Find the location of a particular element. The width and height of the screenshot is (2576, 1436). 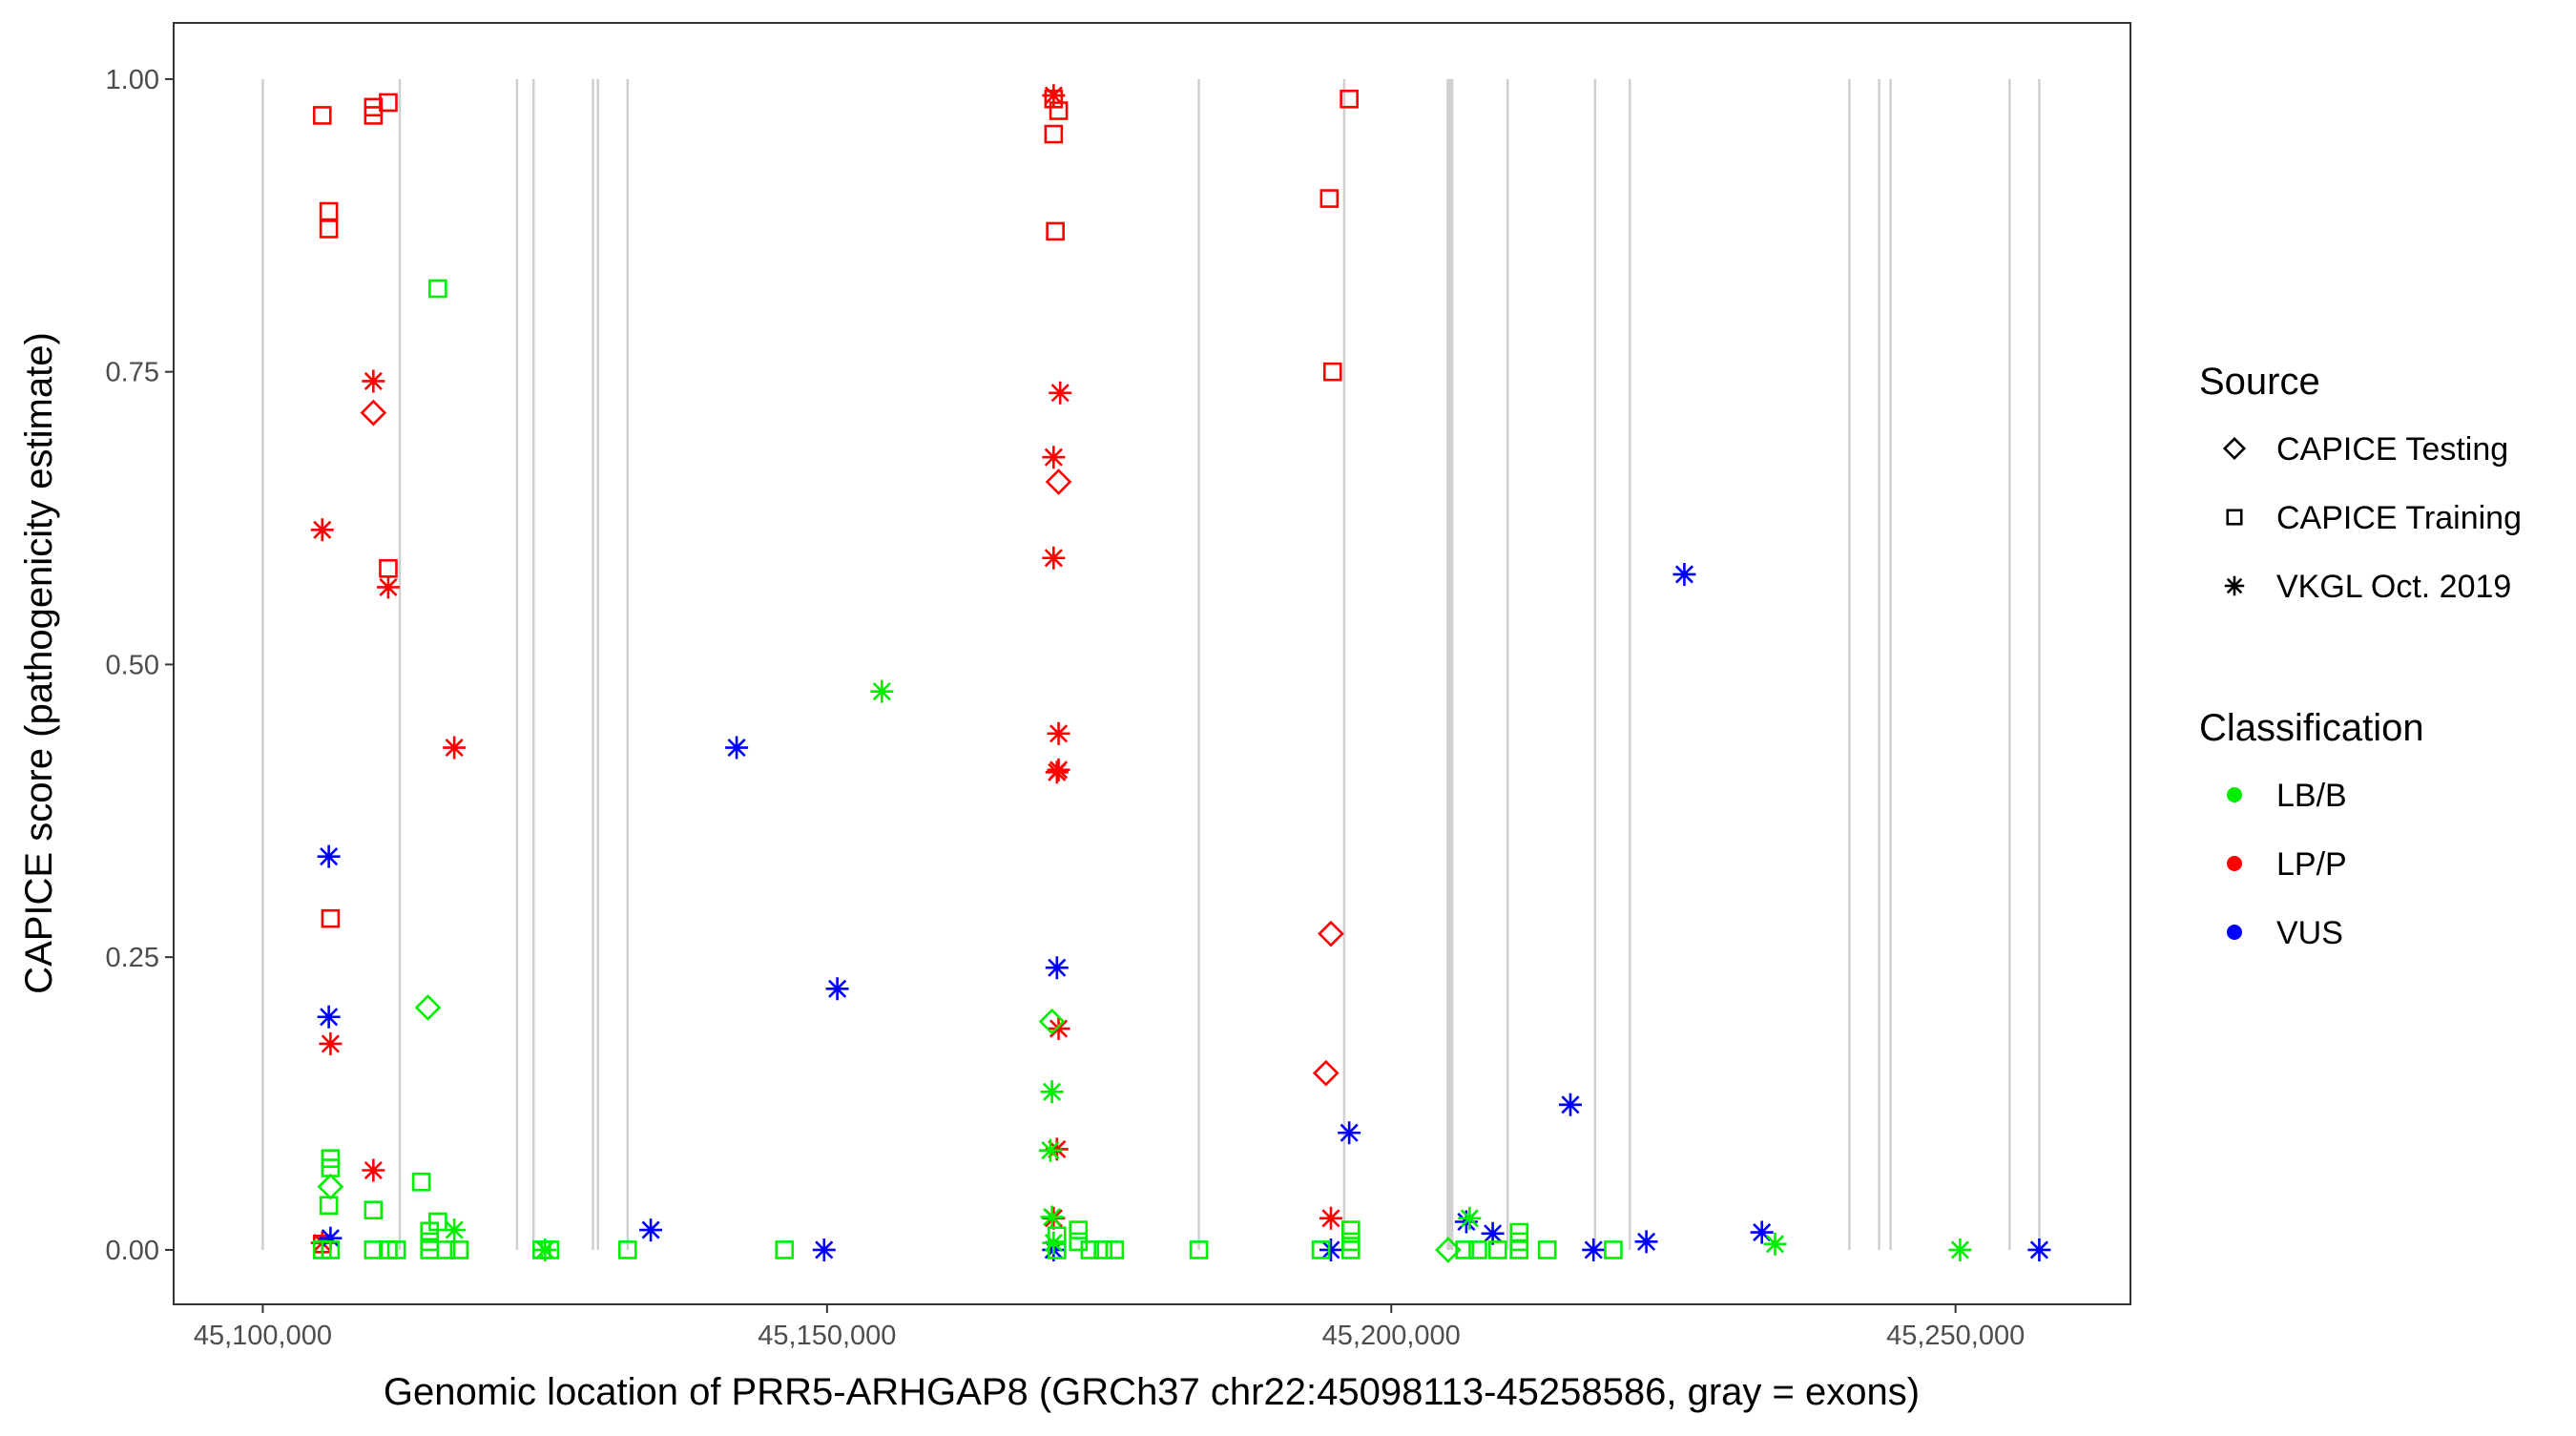

y-axis: 0.00 0.25 0.50 0.75 1.00 is located at coordinates (140, 665).